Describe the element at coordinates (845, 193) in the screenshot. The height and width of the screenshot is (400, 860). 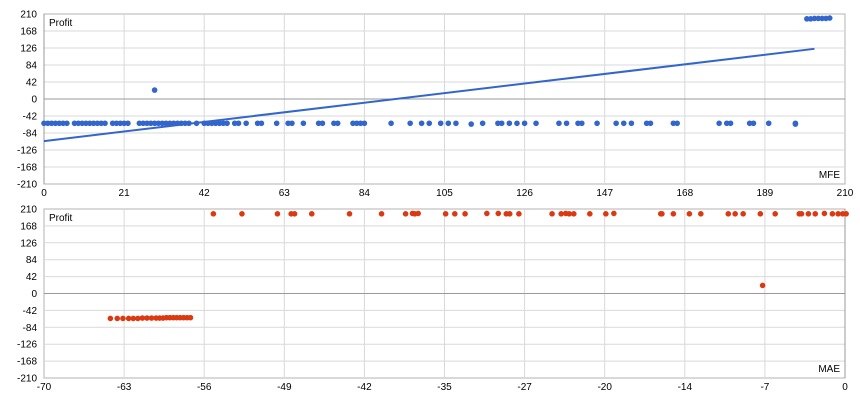
I see `mfe-x-tick-label: 210` at that location.